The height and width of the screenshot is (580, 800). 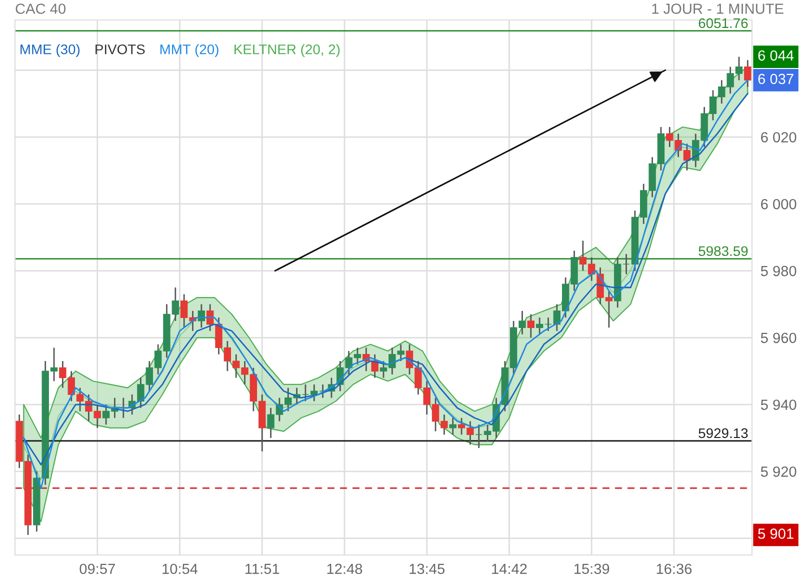 I want to click on x-tick-label: 14:42, so click(x=509, y=569).